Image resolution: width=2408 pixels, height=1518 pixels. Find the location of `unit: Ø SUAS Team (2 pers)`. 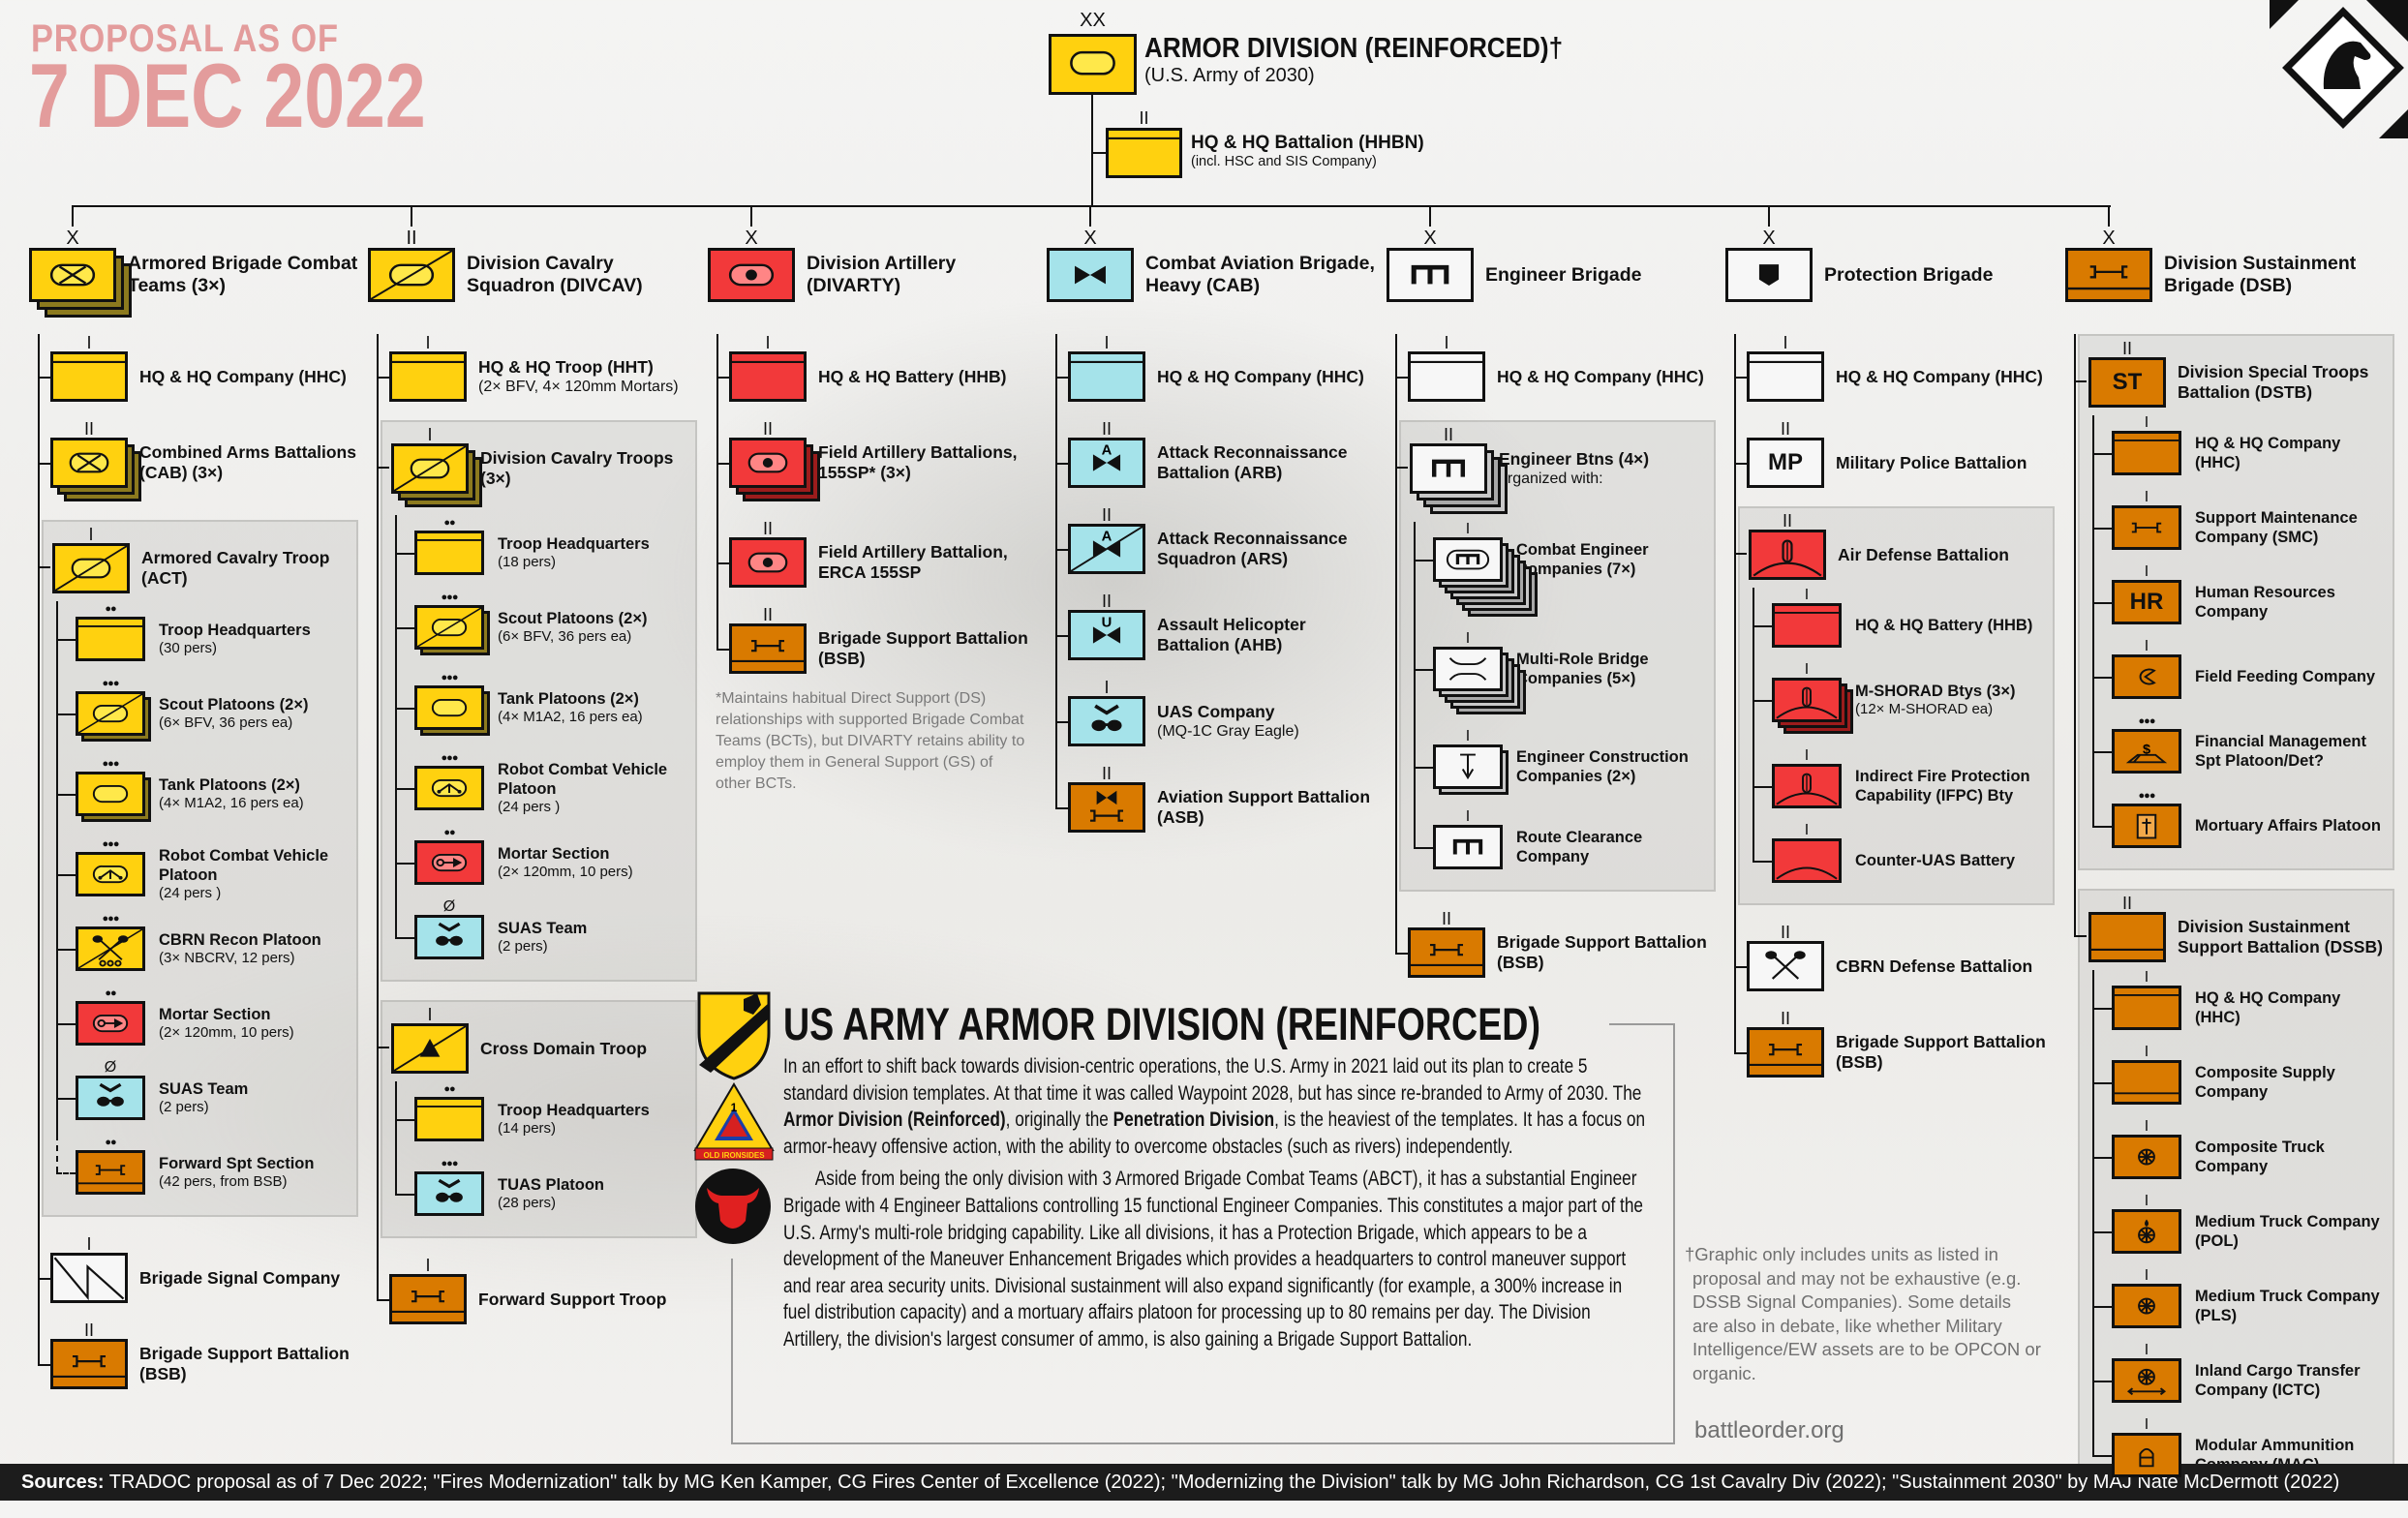

unit: Ø SUAS Team (2 pers) is located at coordinates (551, 929).